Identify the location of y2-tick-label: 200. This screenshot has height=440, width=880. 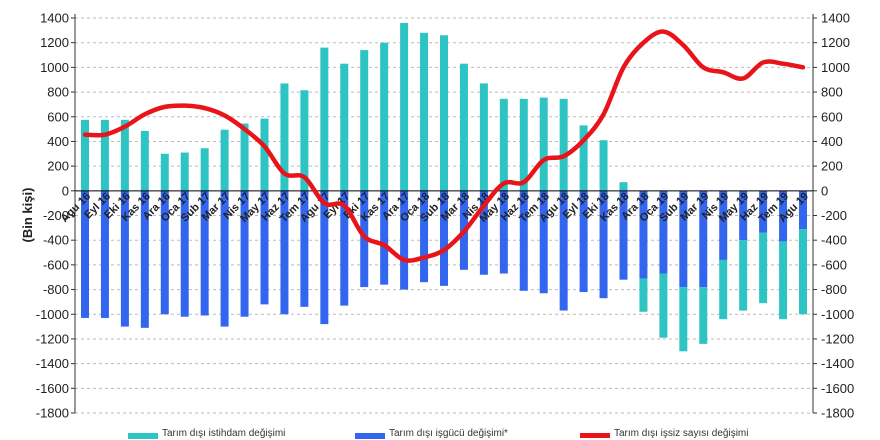
(832, 166).